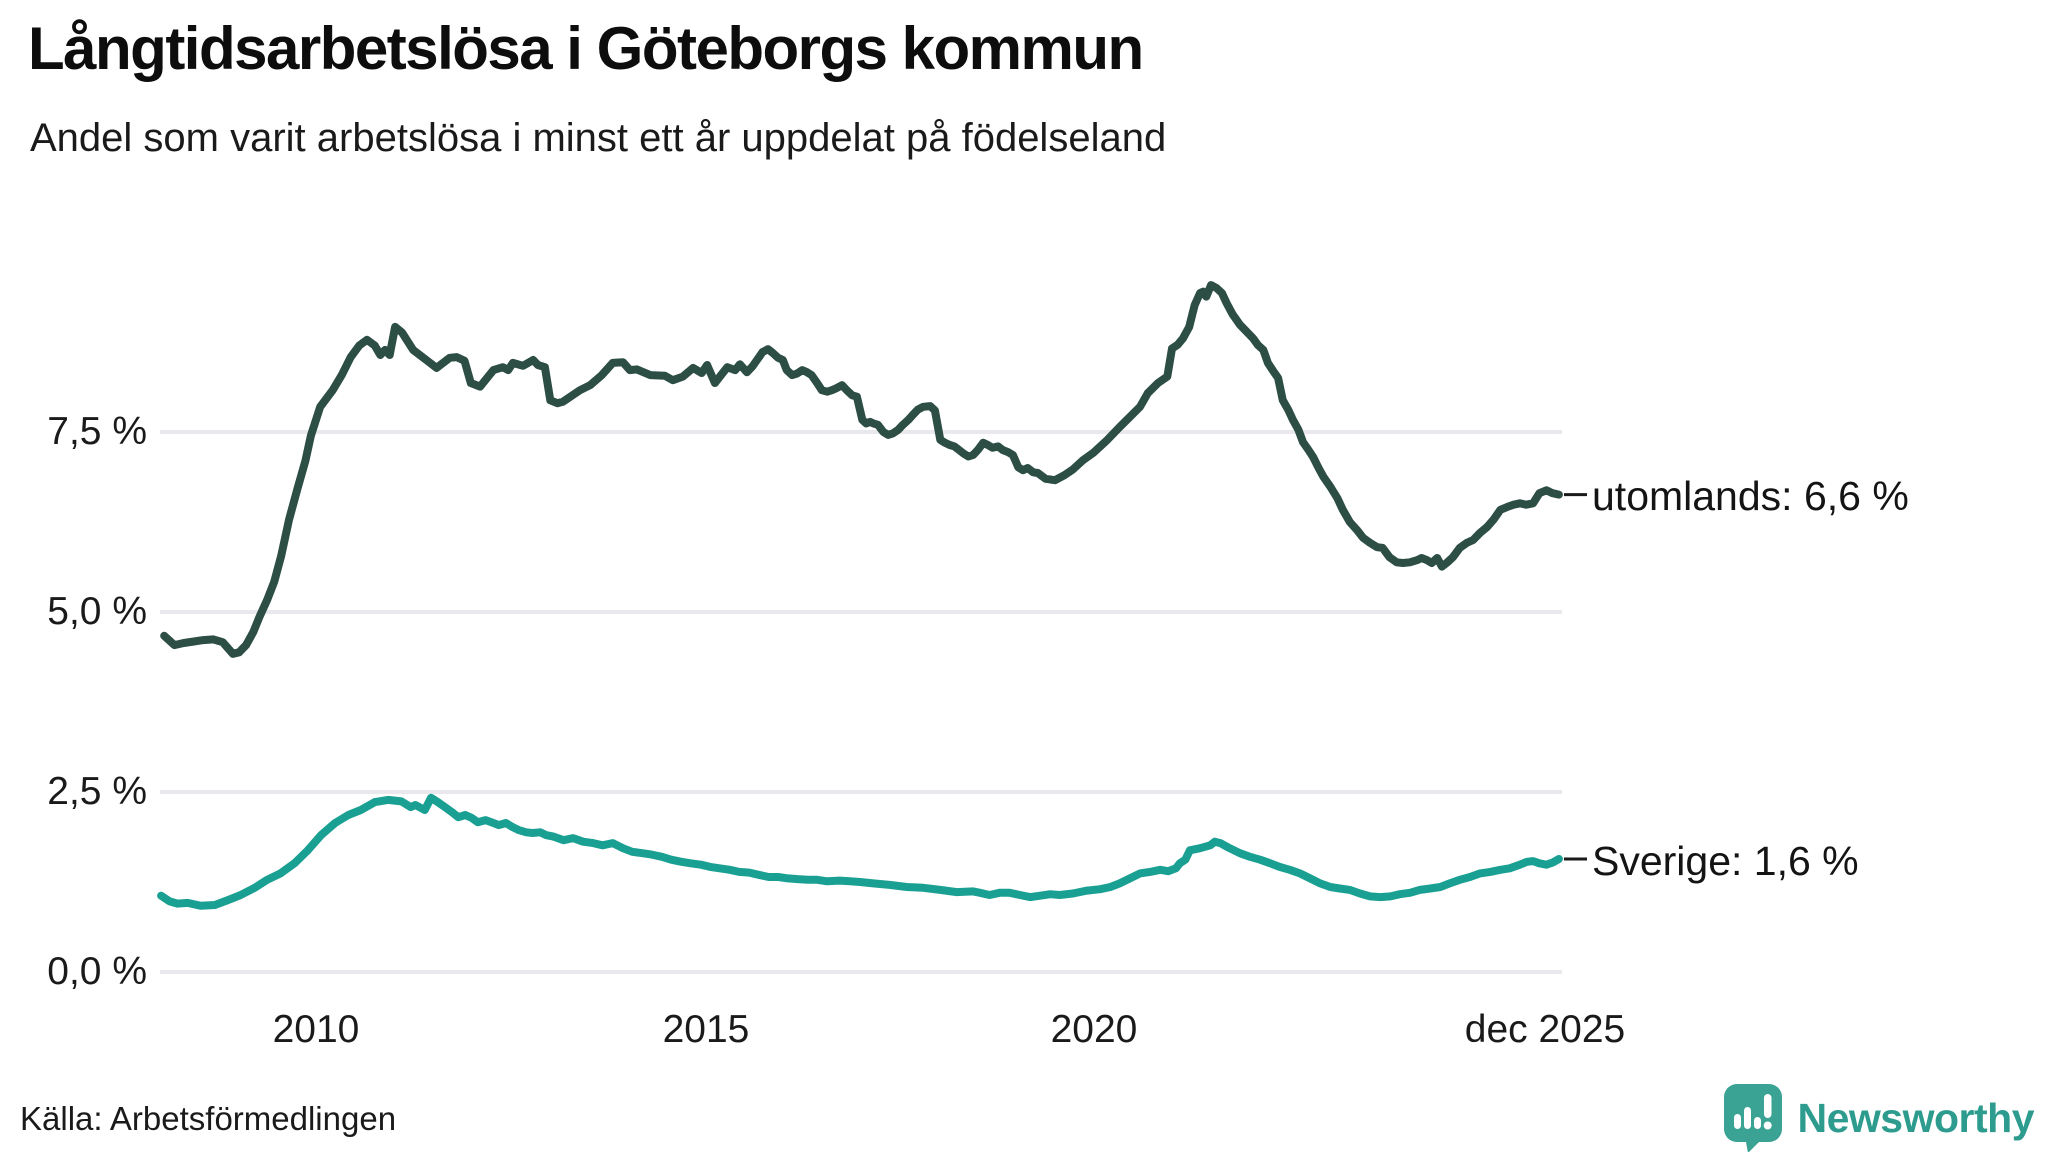  What do you see at coordinates (586, 48) in the screenshot?
I see `page-title: Långtidsarbetslösa i Göteborgs kommun` at bounding box center [586, 48].